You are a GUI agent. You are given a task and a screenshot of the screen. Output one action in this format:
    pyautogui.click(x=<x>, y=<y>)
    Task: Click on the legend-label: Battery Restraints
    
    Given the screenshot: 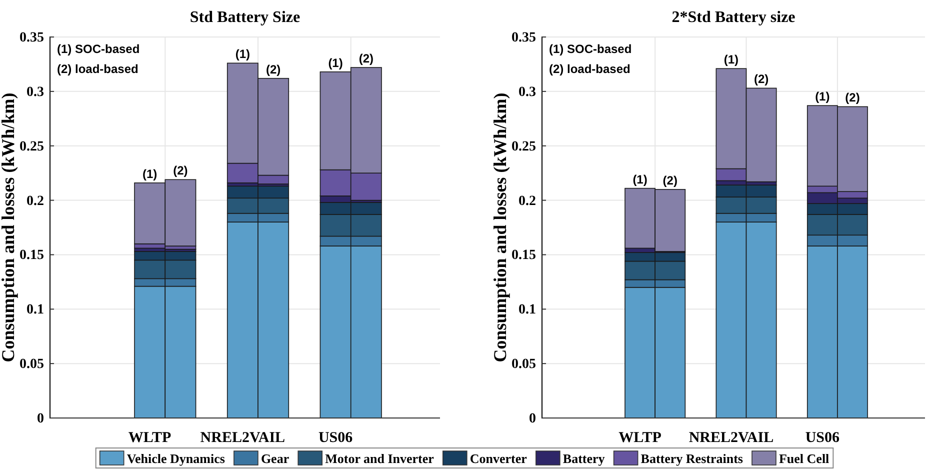 What is the action you would take?
    pyautogui.click(x=691, y=458)
    